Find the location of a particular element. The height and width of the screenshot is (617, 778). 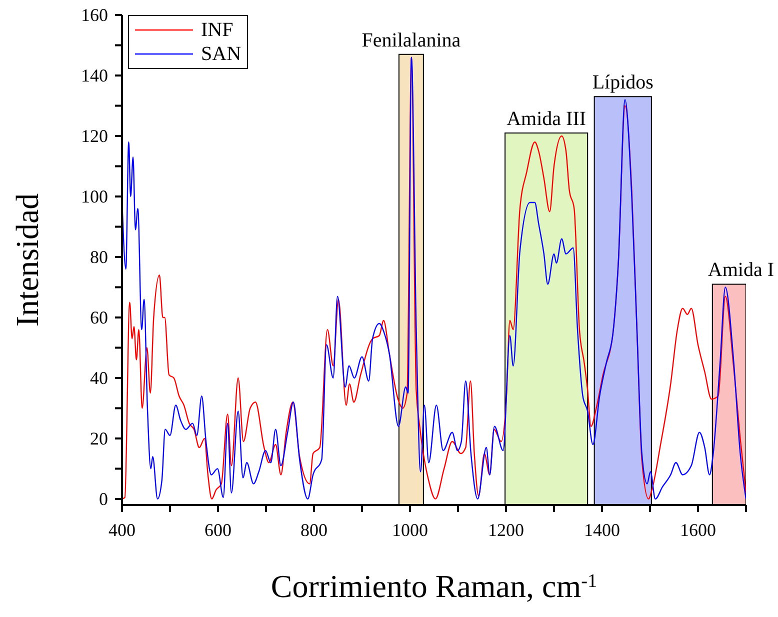

x-tick-label: 600 is located at coordinates (218, 530).